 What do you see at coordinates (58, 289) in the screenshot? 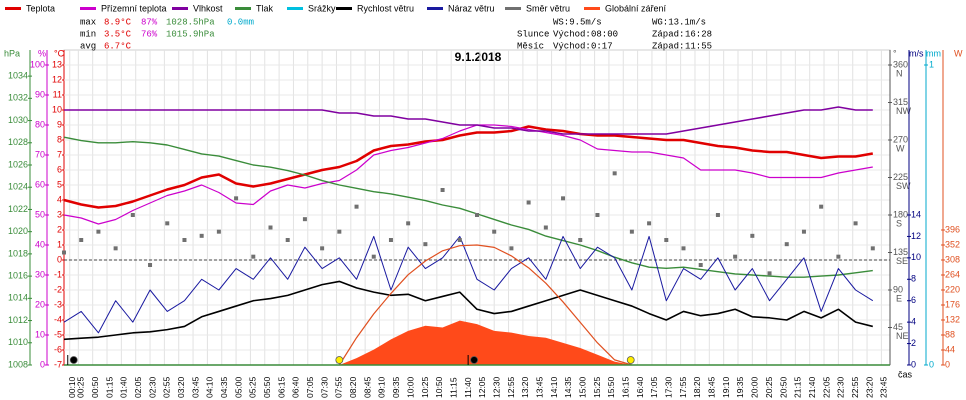
I see `tick-label: -2` at bounding box center [58, 289].